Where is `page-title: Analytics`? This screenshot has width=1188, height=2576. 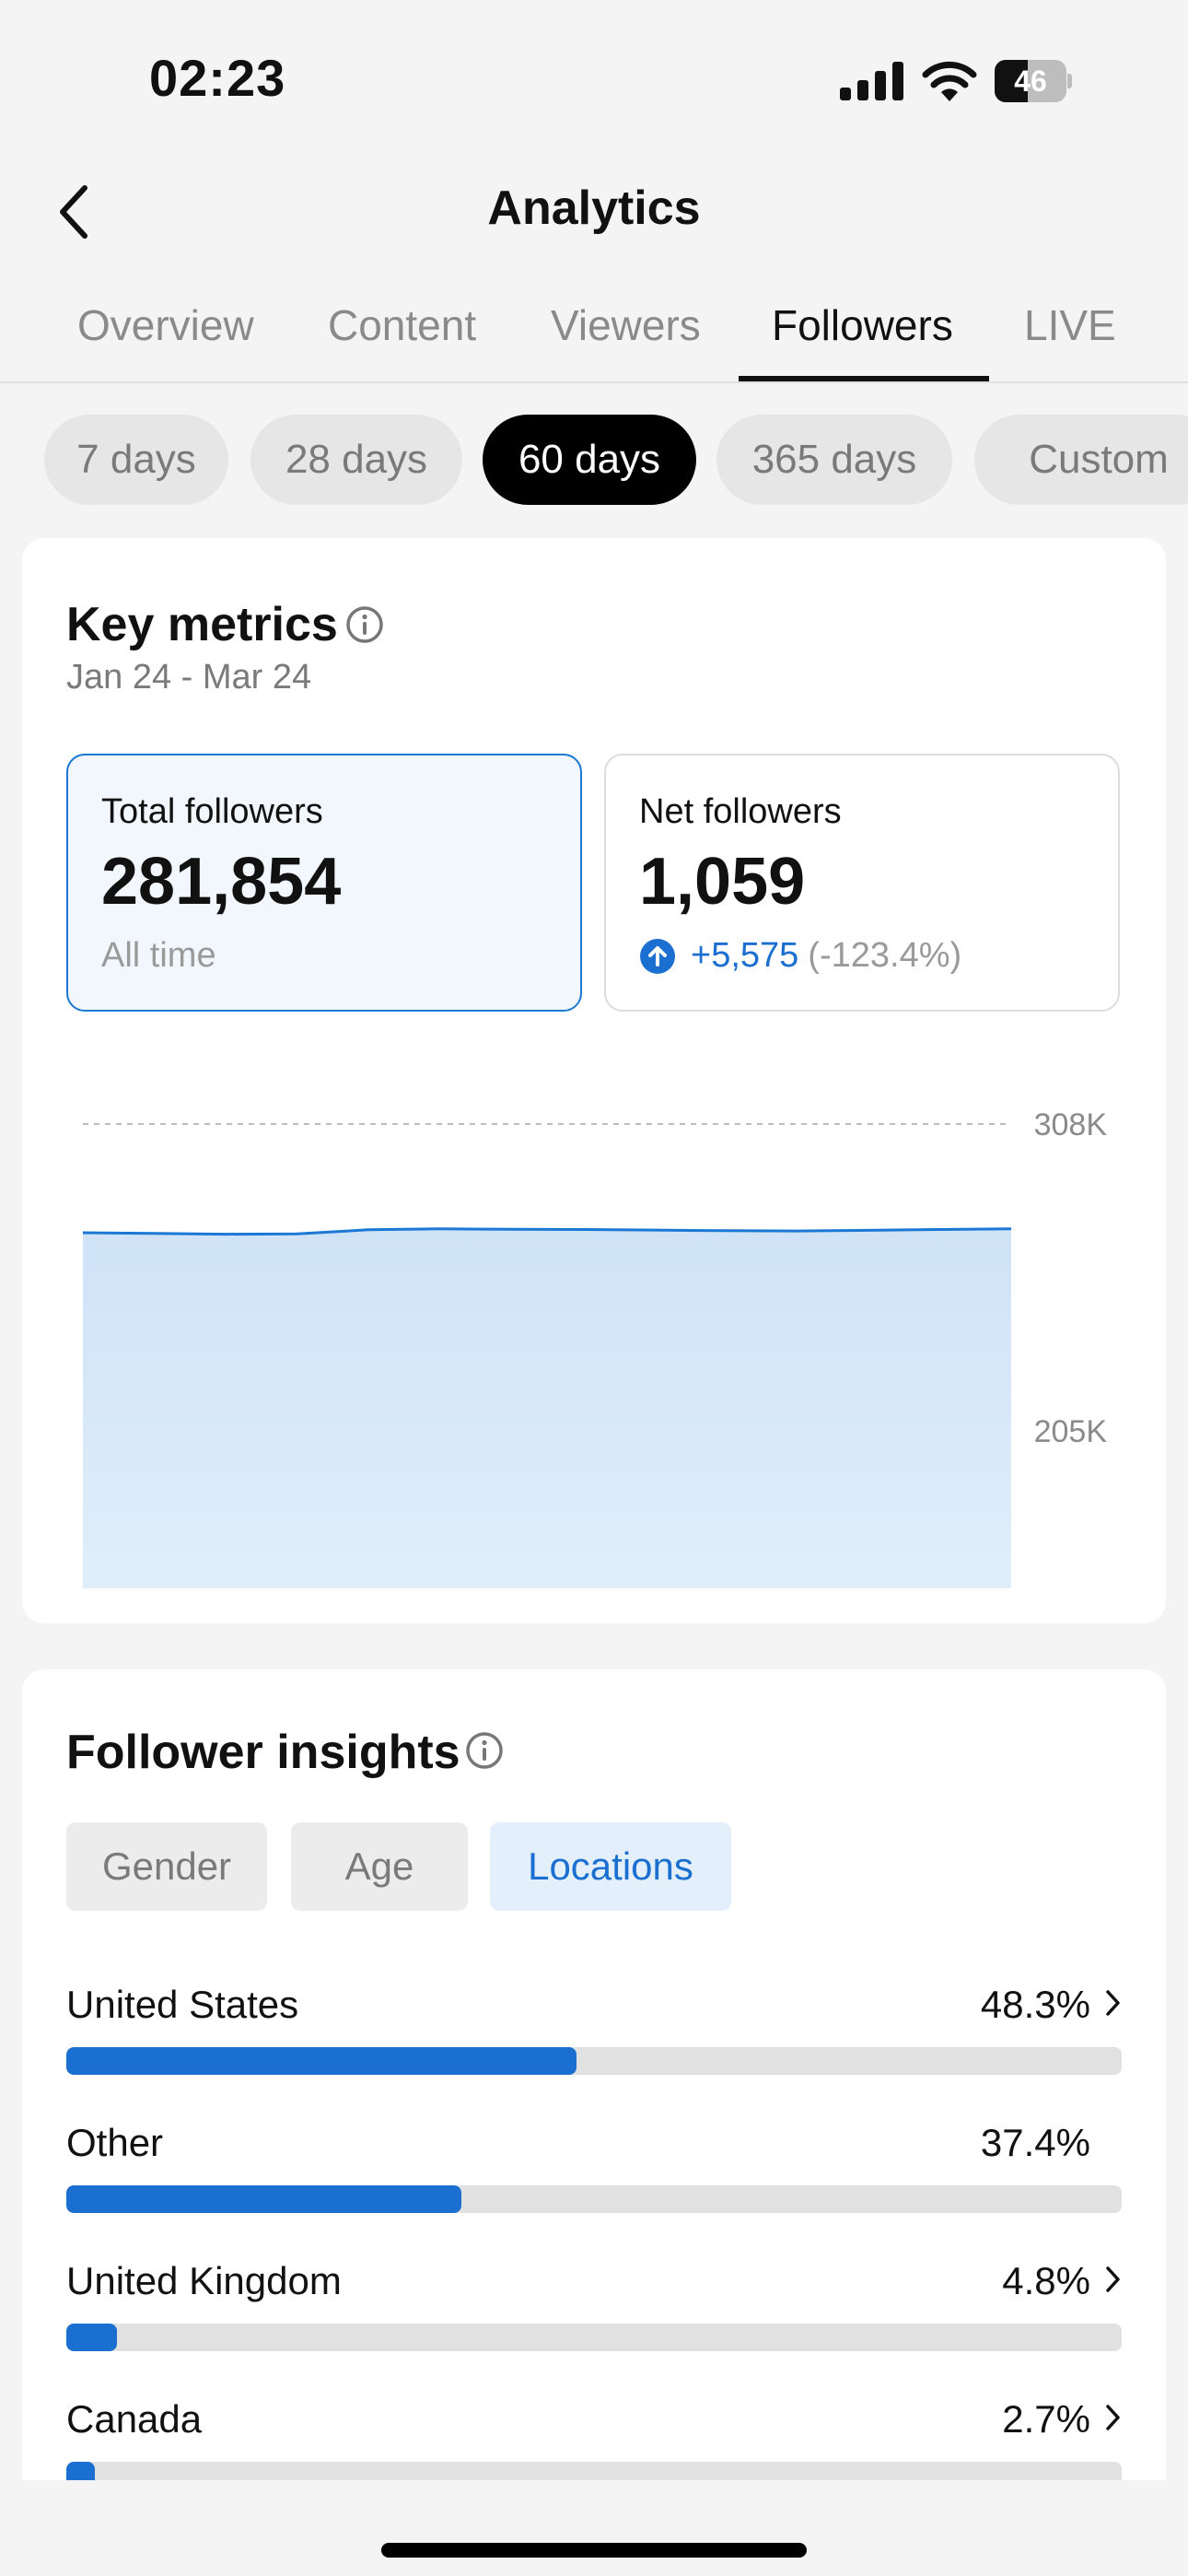 page-title: Analytics is located at coordinates (594, 208).